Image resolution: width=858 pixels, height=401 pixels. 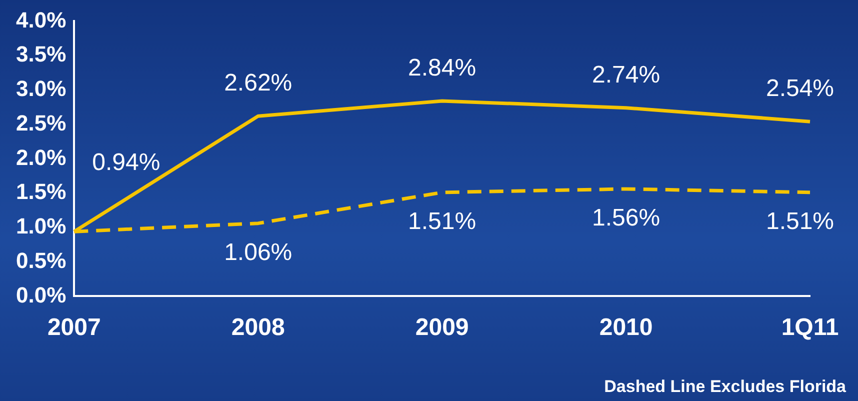 What do you see at coordinates (41, 260) in the screenshot?
I see `y-tick-label: 0.5%` at bounding box center [41, 260].